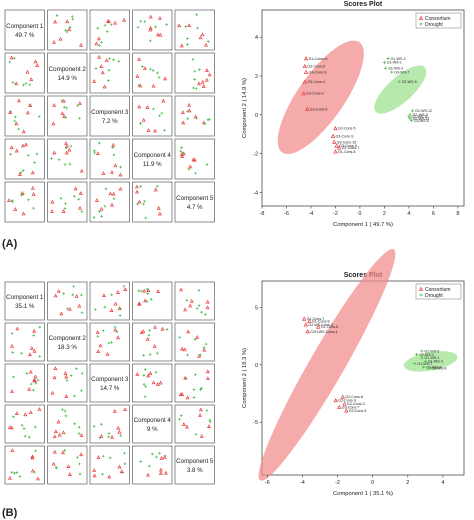  What do you see at coordinates (153, 420) in the screenshot?
I see `pair-diag-label: Component 4` at bounding box center [153, 420].